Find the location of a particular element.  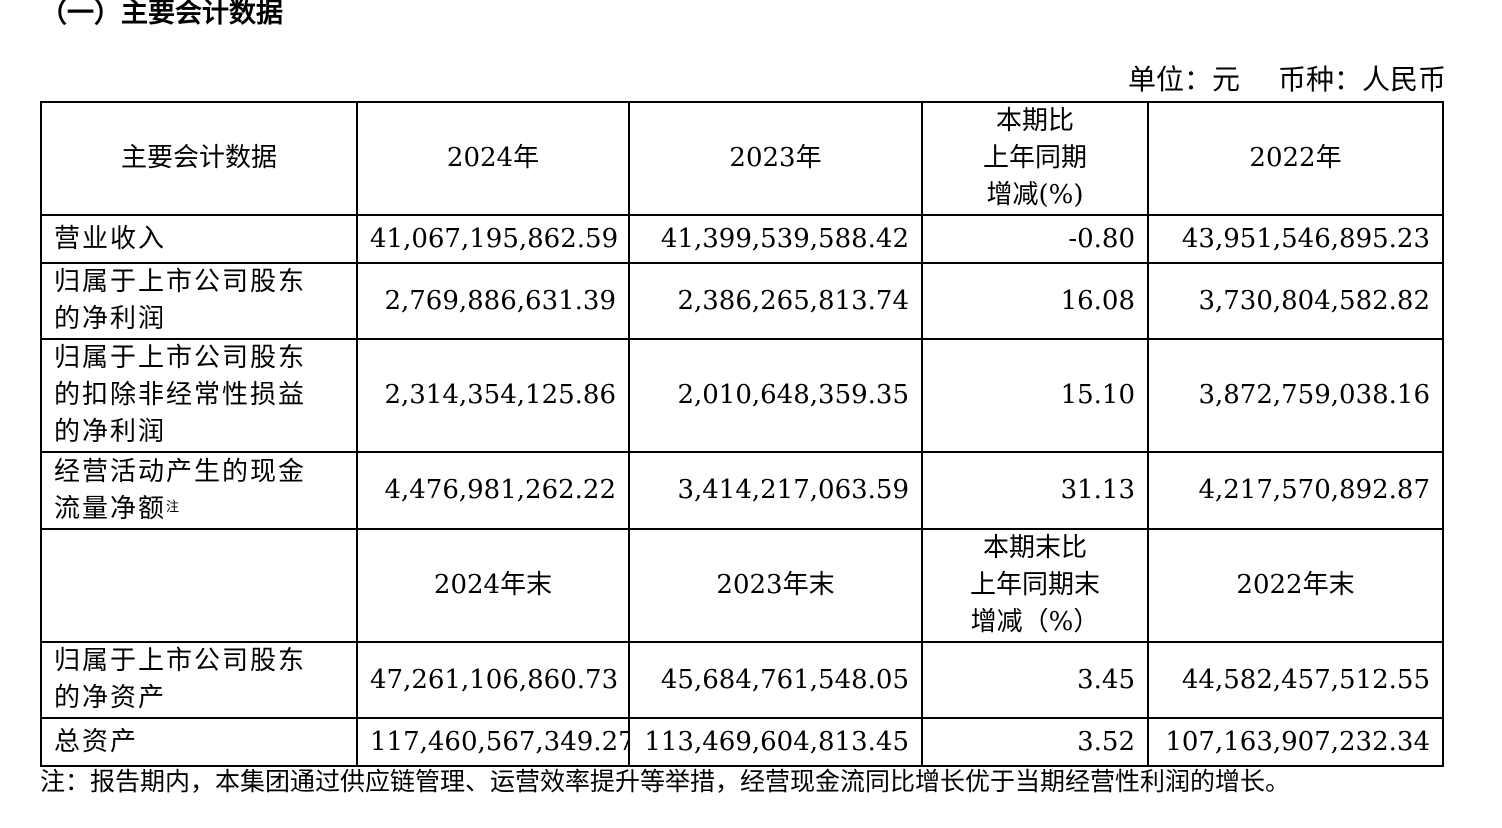

unit-line: 单位：元 币种：人民币 is located at coordinates (1287, 80).